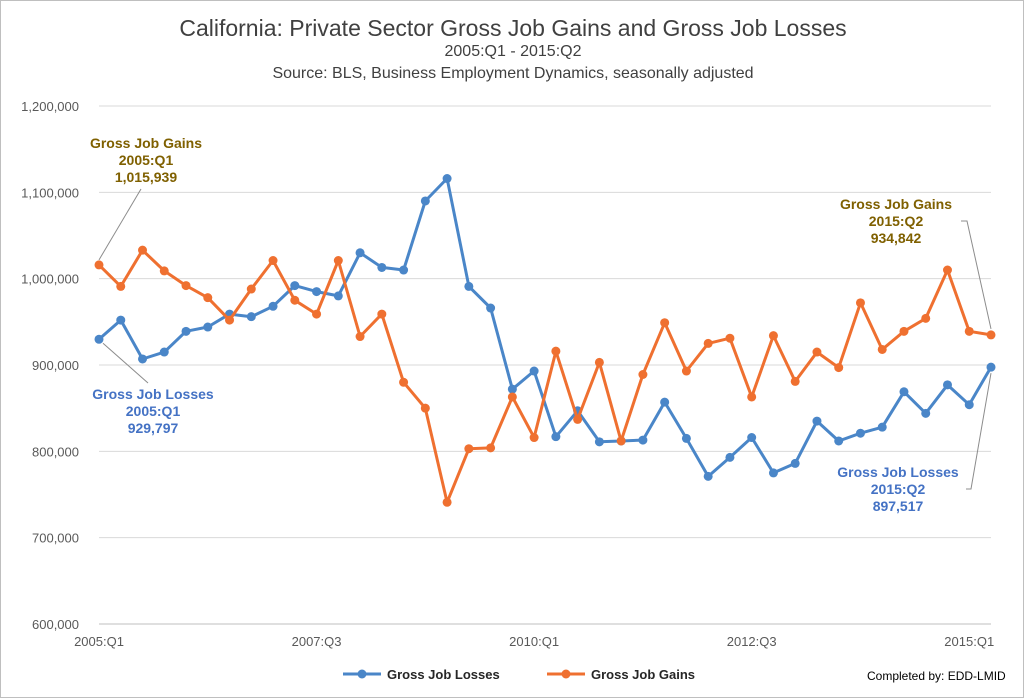 This screenshot has height=699, width=1024. What do you see at coordinates (317, 641) in the screenshot?
I see `x-tick-label: 2007:Q3` at bounding box center [317, 641].